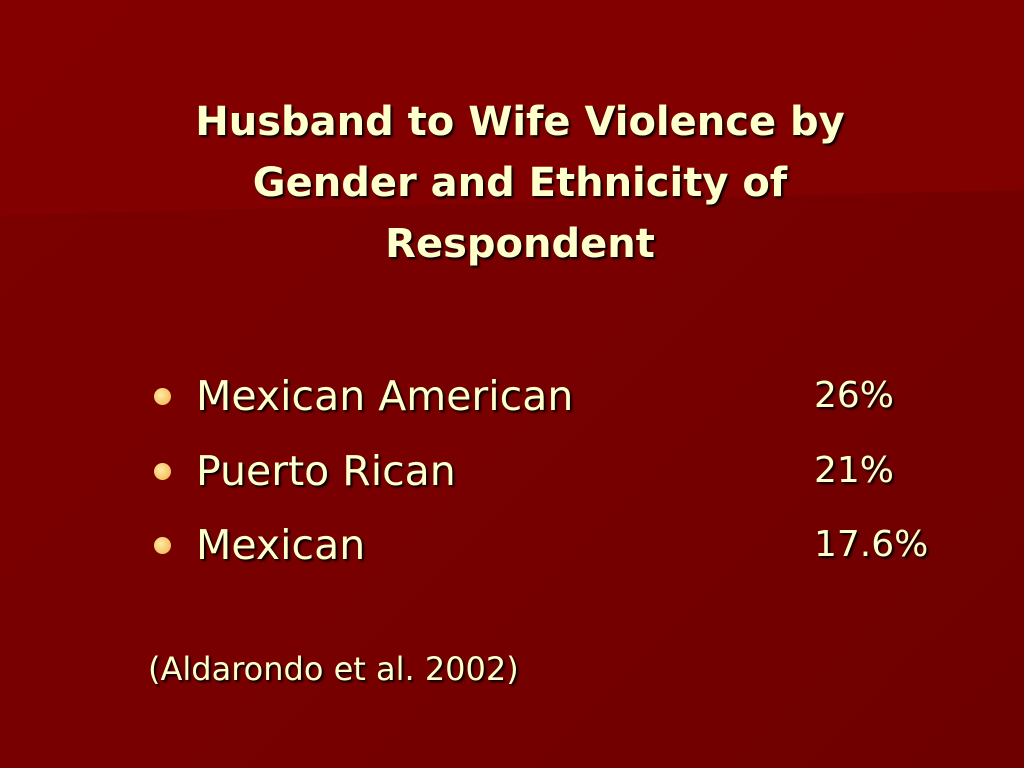 The image size is (1024, 768). Describe the element at coordinates (560, 545) in the screenshot. I see `list-item: Mexican 17.6%` at that location.